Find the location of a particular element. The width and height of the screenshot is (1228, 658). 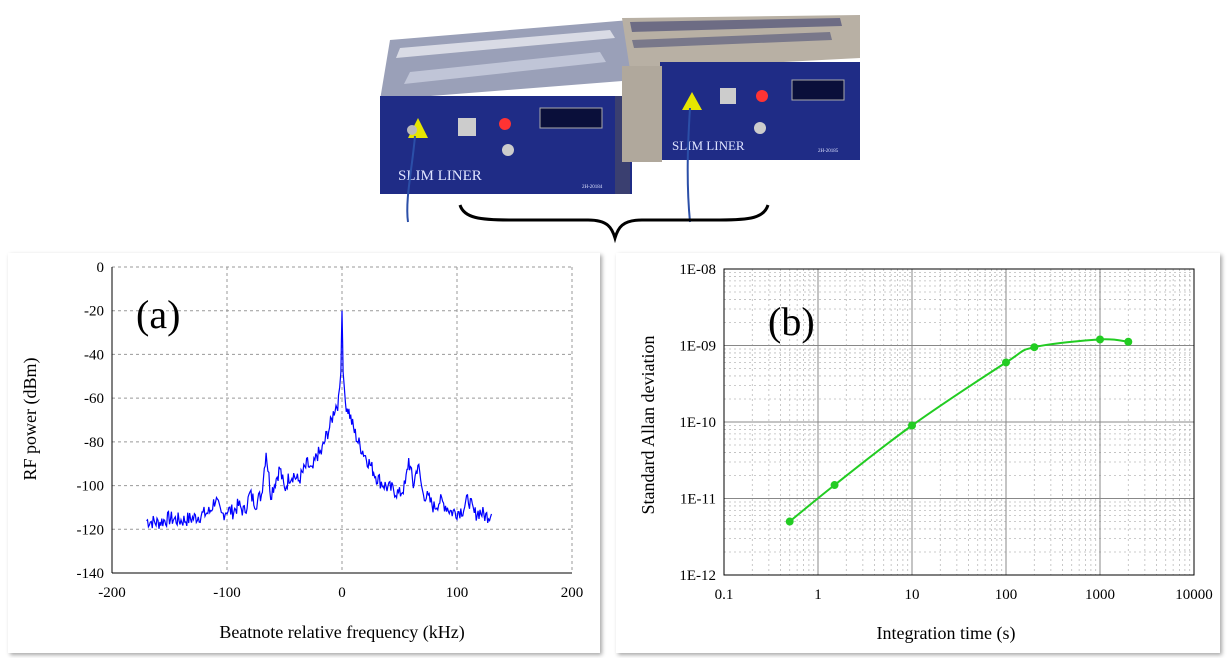

x-tick-label: 1 is located at coordinates (818, 595).